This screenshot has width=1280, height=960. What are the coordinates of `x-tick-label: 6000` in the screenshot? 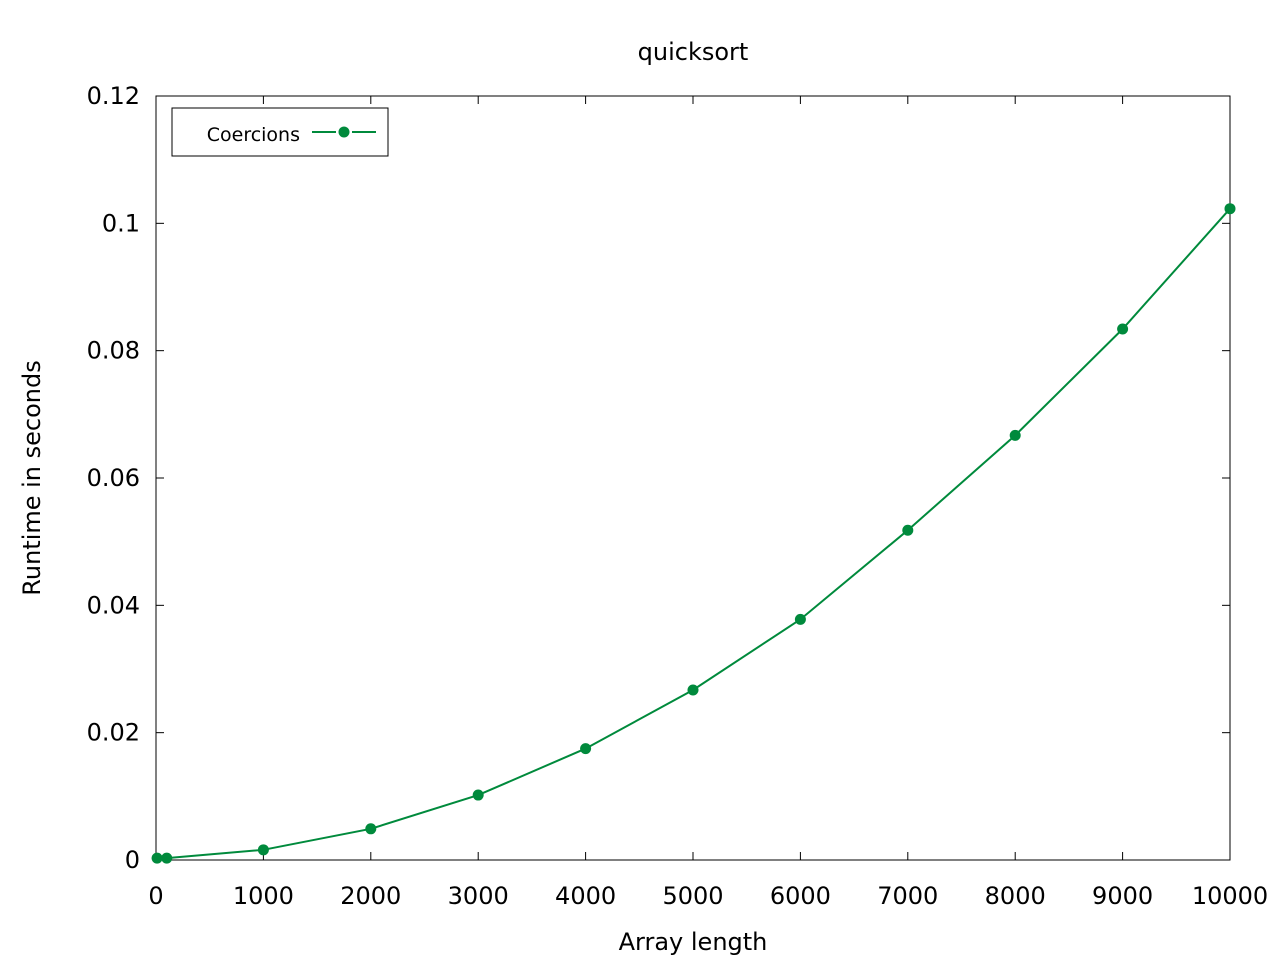 It's located at (800, 896).